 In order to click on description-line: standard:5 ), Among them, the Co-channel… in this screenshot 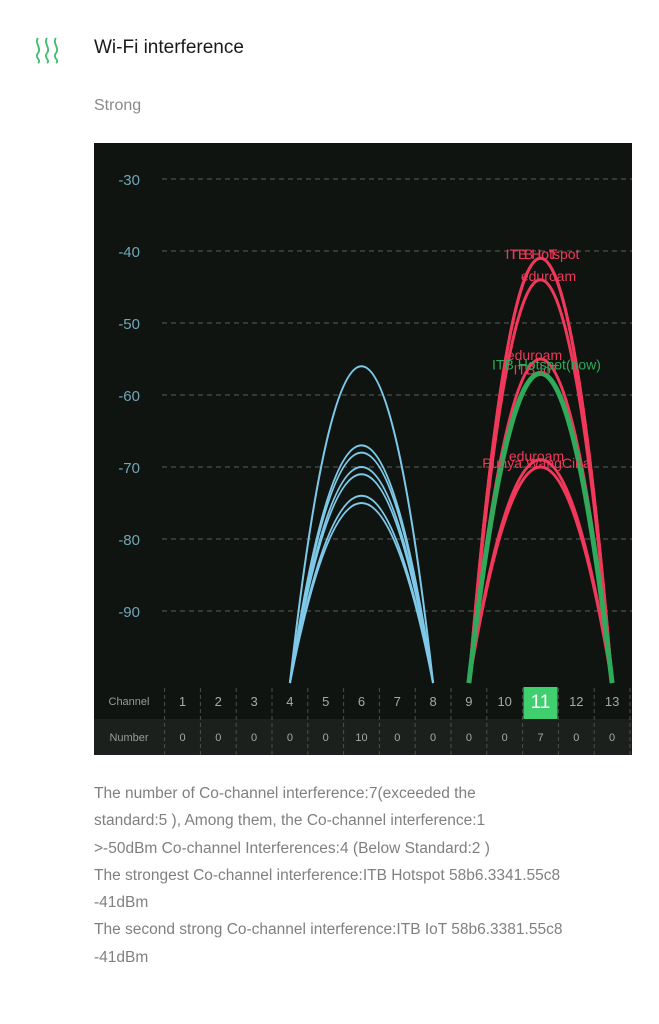, I will do `click(290, 821)`.